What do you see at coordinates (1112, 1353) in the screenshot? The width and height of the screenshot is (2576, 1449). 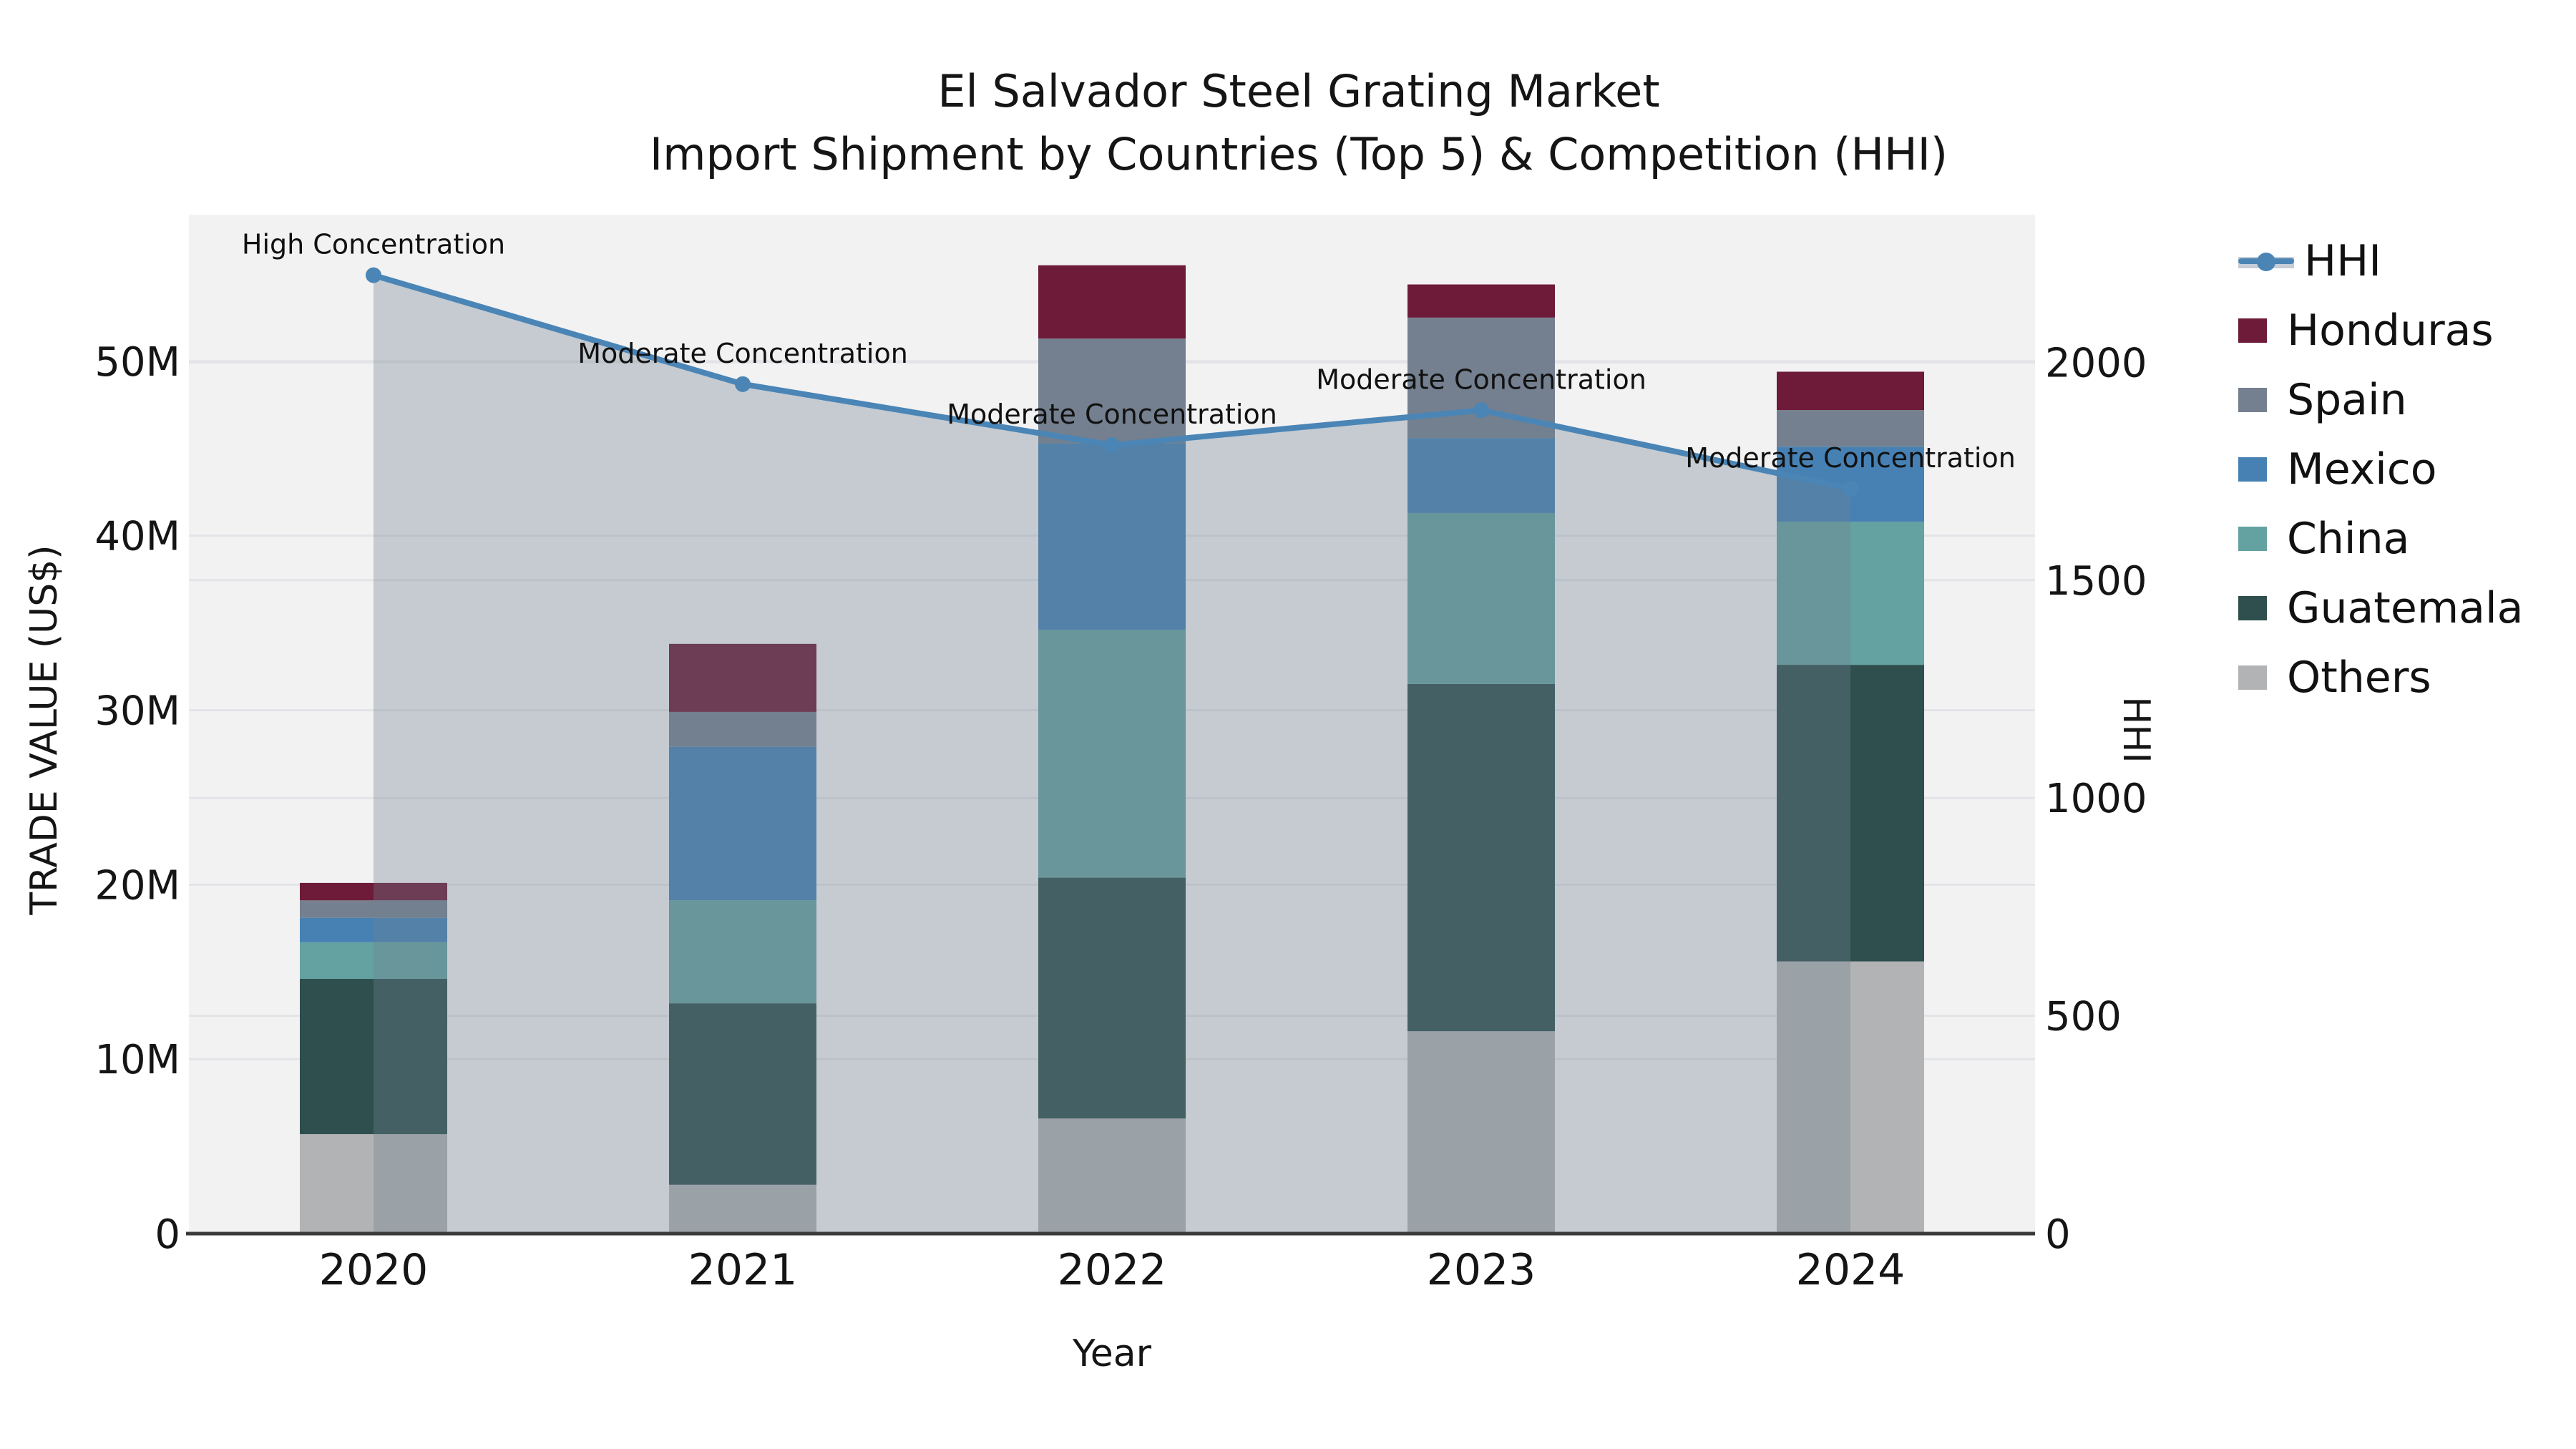 I see `x-axis-label: Year` at bounding box center [1112, 1353].